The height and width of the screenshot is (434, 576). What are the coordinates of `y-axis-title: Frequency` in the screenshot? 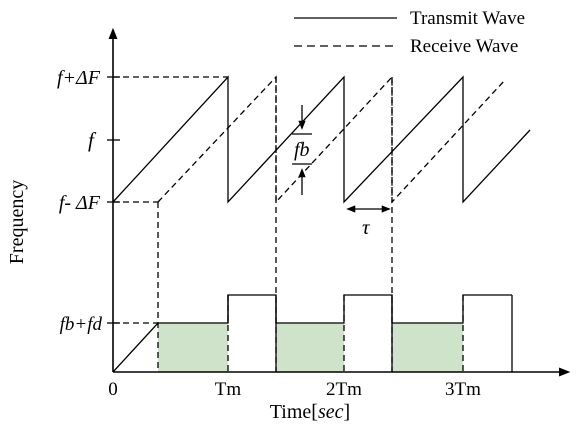 It's located at (17, 222).